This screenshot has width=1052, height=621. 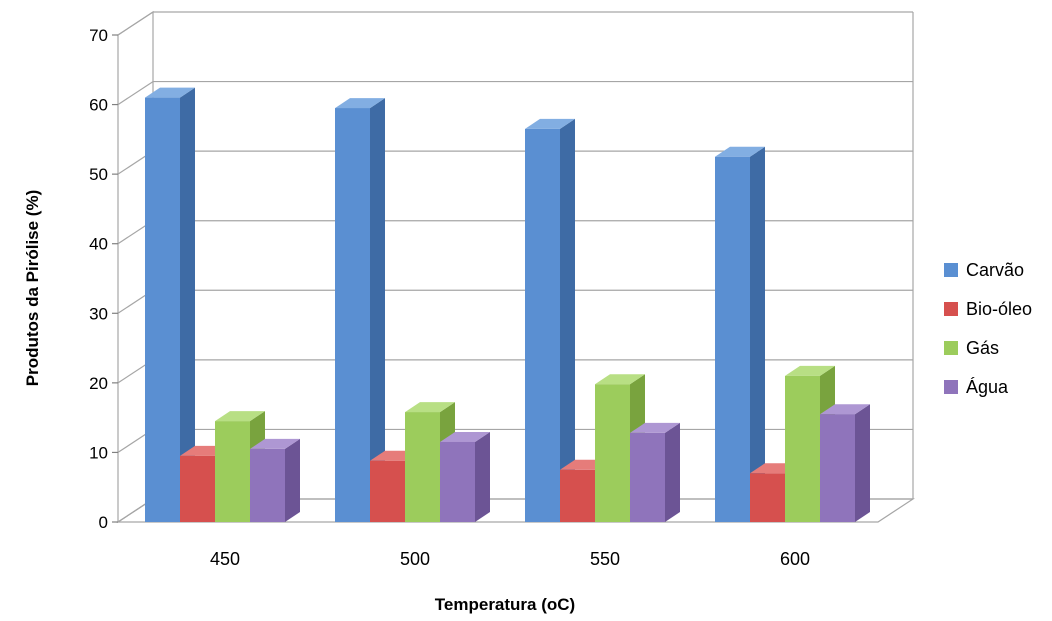 I want to click on x-category-label: 550, so click(x=605, y=559).